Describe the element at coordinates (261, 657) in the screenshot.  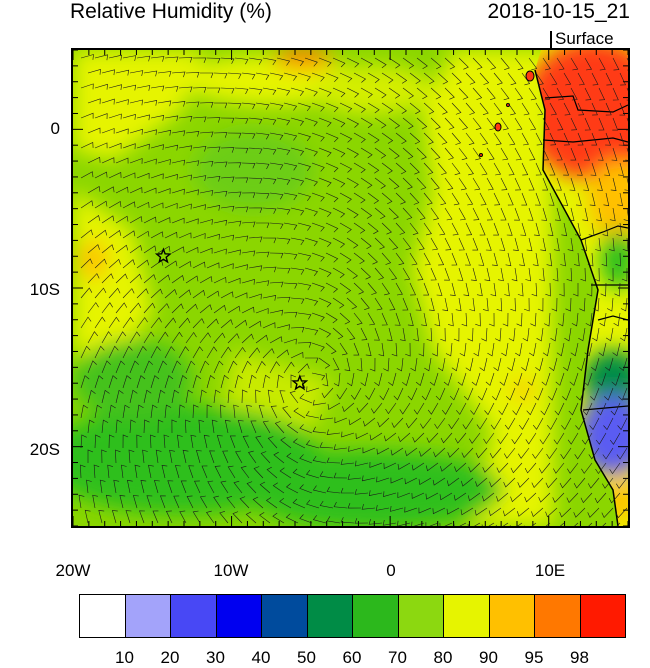
I see `colorbar-label: 40` at that location.